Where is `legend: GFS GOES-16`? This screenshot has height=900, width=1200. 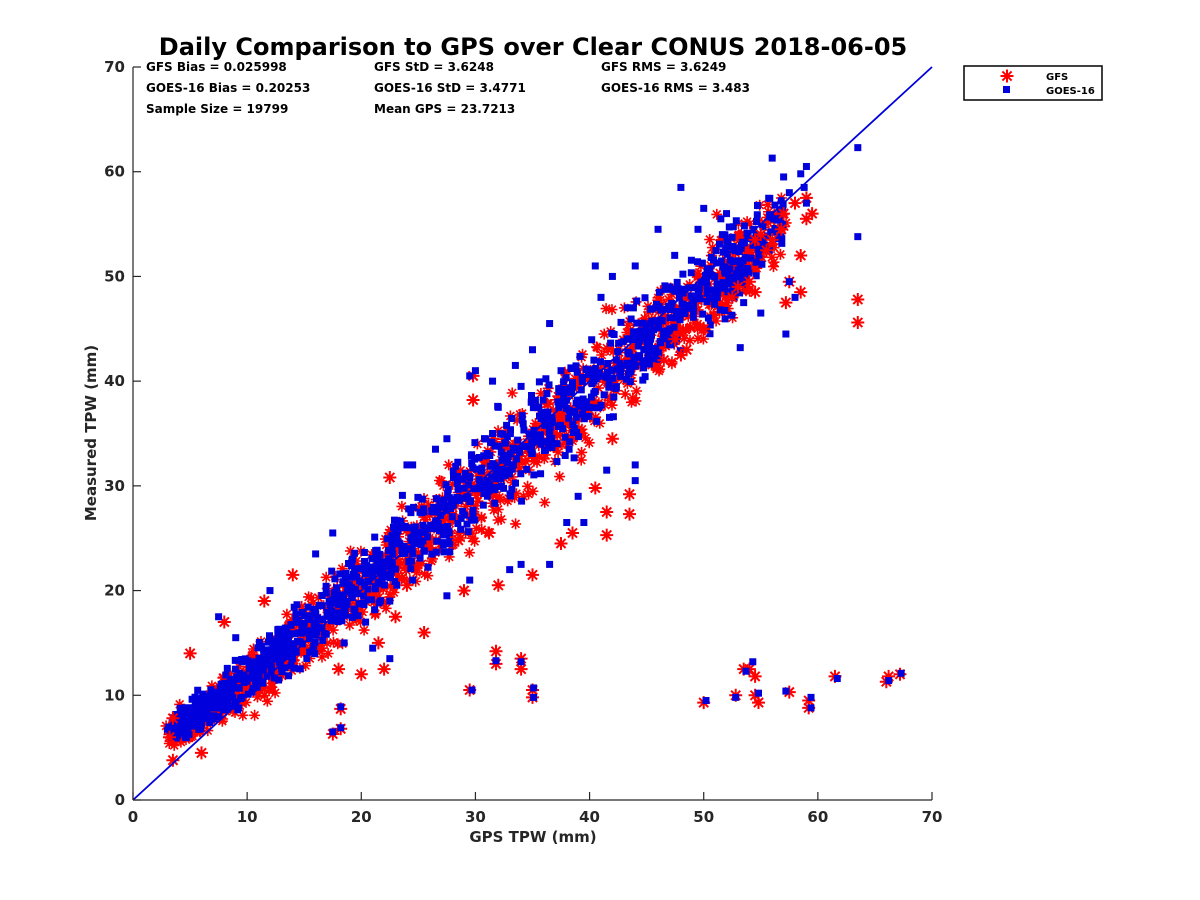
legend: GFS GOES-16 is located at coordinates (1033, 83).